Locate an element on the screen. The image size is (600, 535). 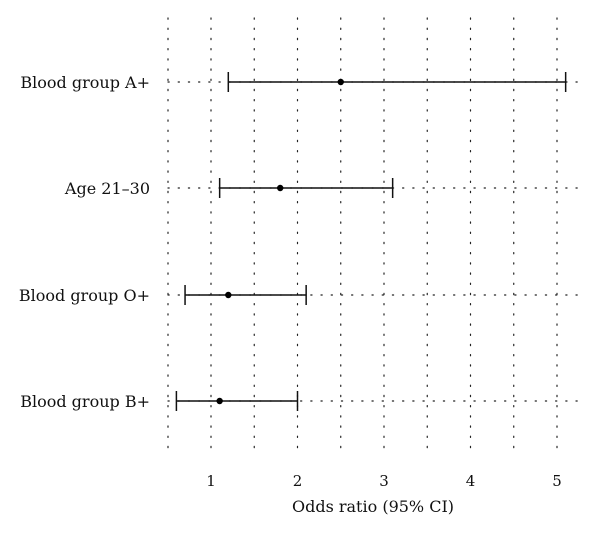
category-label: Blood group A+ is located at coordinates (85, 82).